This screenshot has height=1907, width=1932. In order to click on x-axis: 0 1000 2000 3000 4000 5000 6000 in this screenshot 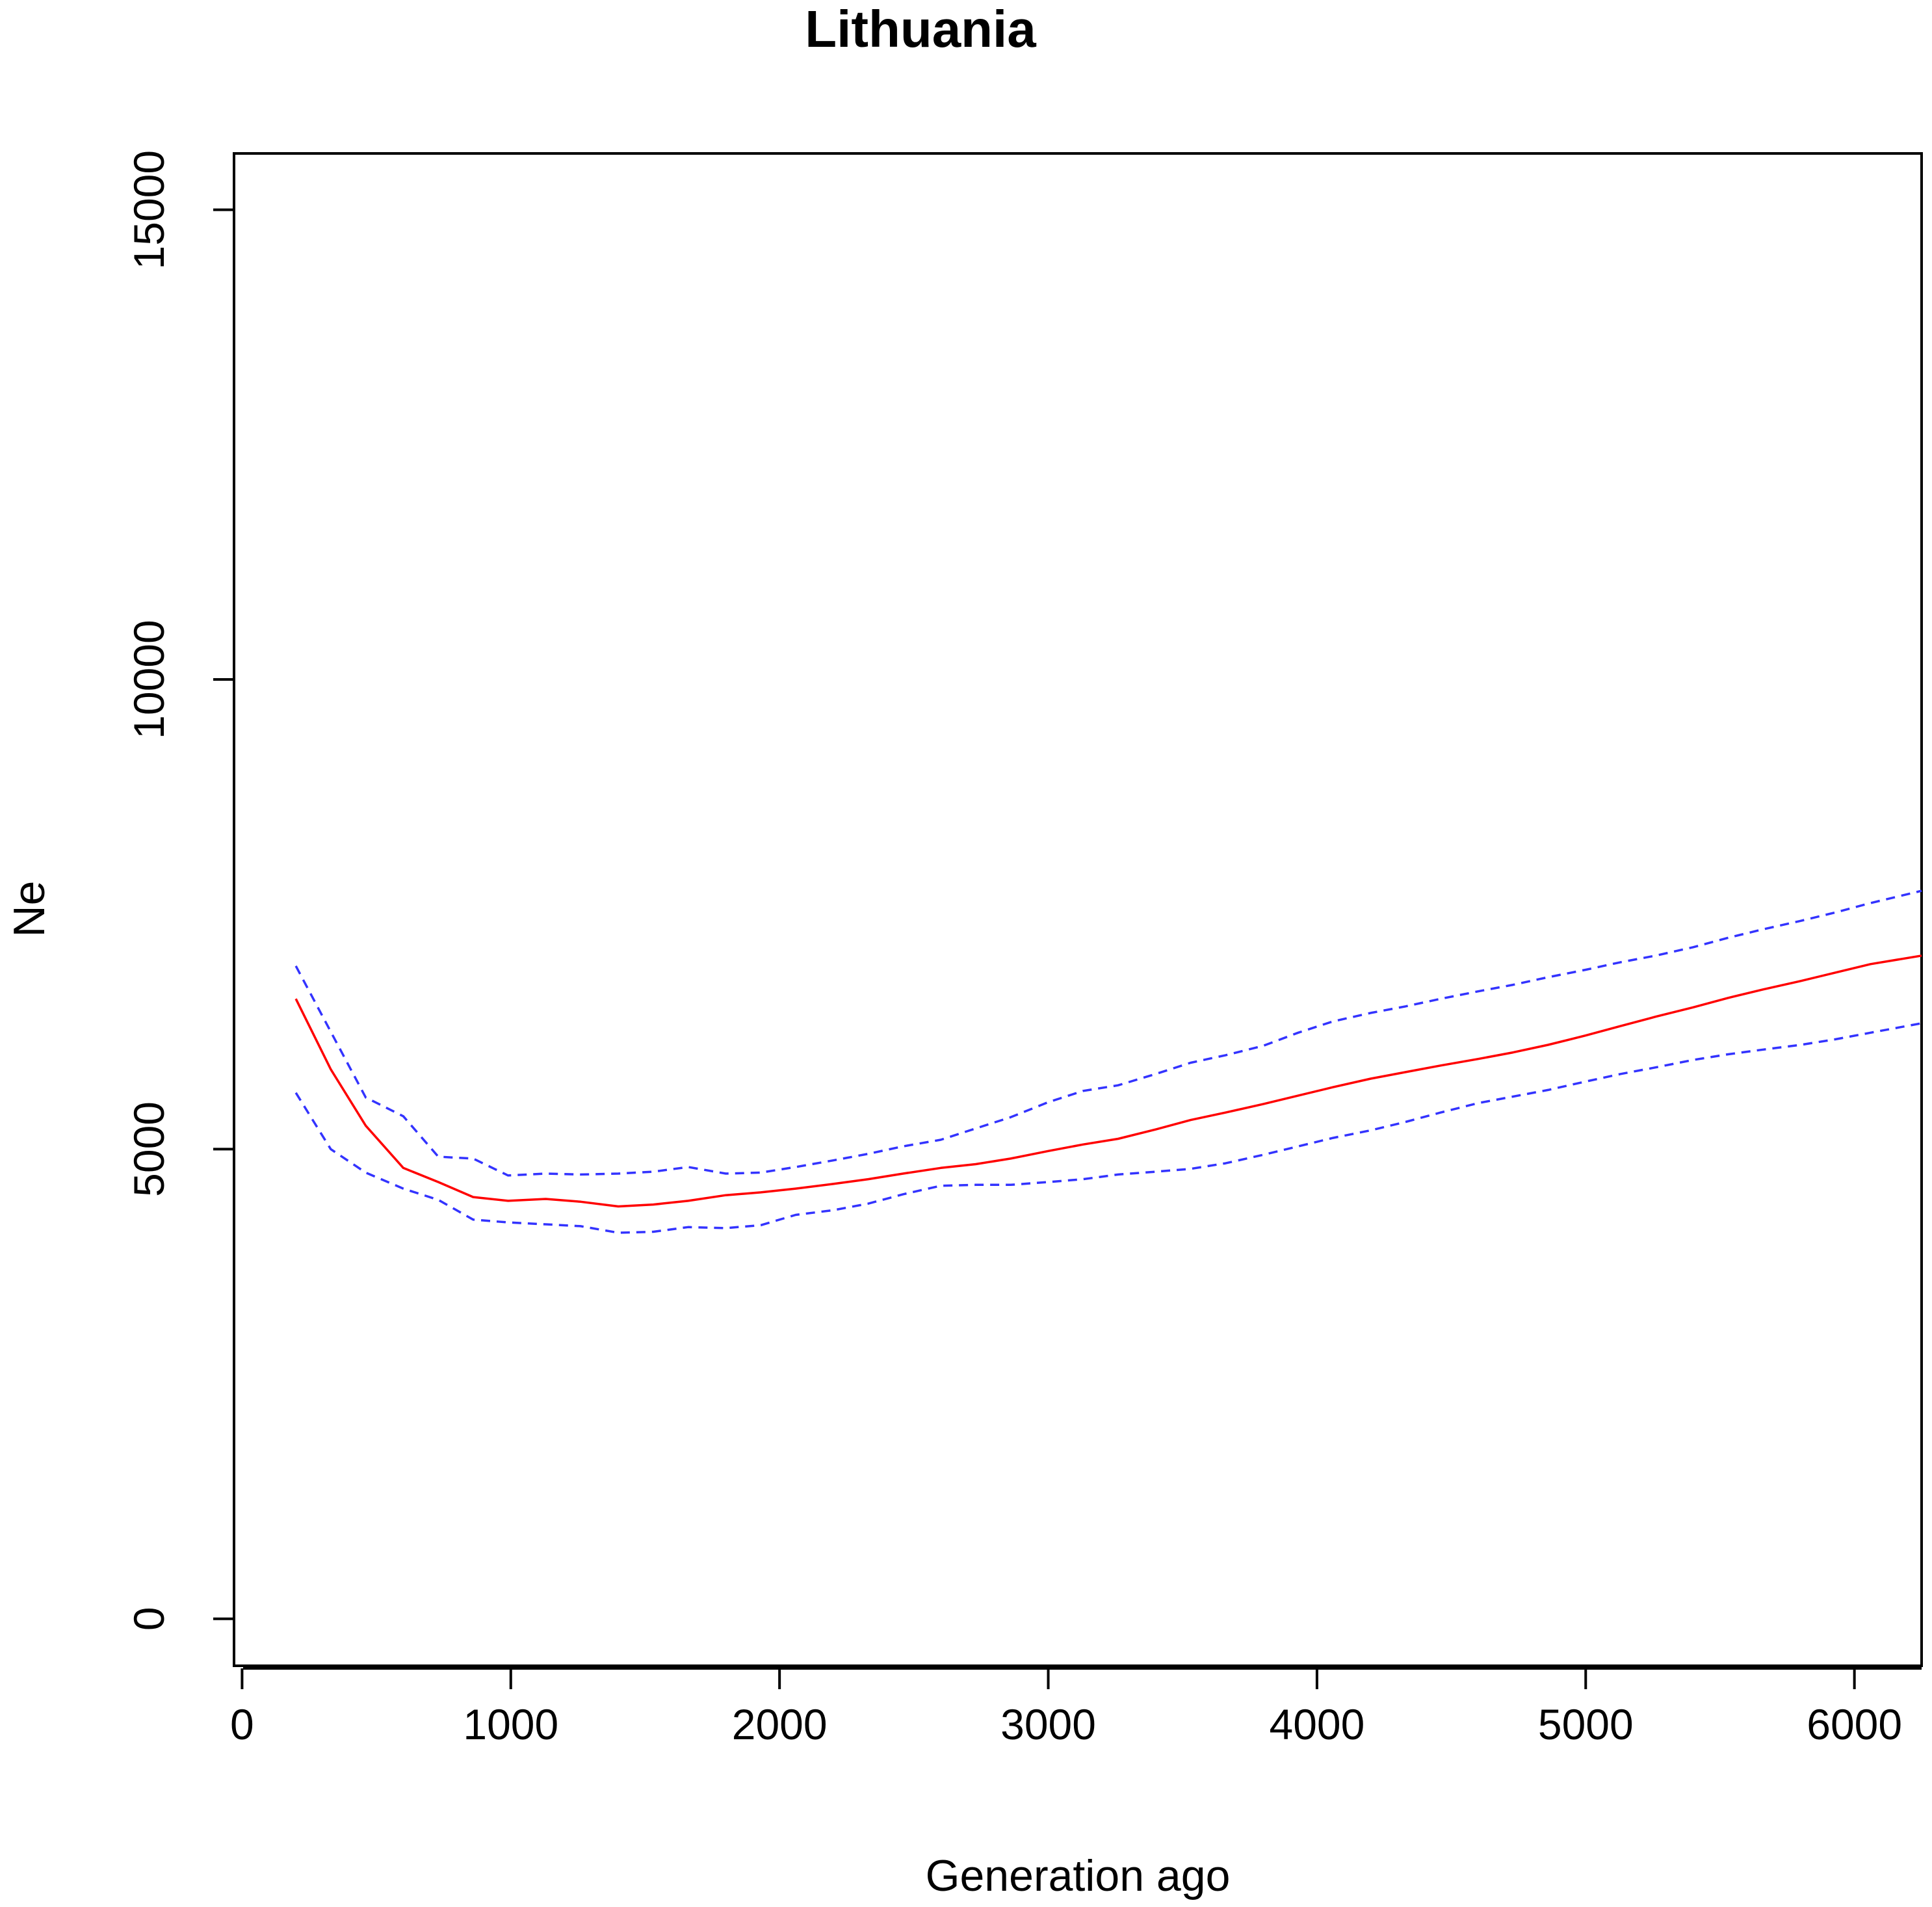, I will do `click(1076, 1708)`.